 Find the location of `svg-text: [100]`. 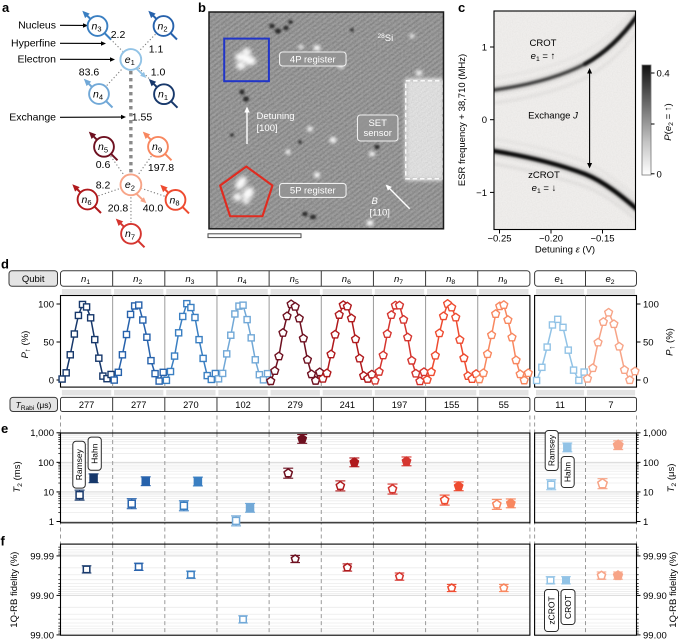

svg-text: [100] is located at coordinates (267, 128).